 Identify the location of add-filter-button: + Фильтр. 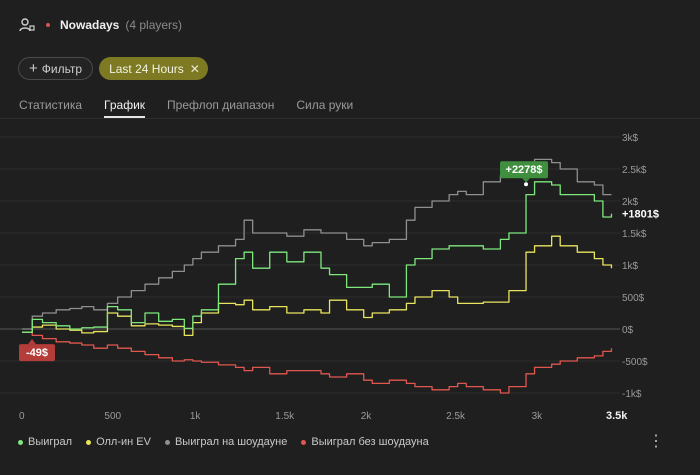
(56, 68).